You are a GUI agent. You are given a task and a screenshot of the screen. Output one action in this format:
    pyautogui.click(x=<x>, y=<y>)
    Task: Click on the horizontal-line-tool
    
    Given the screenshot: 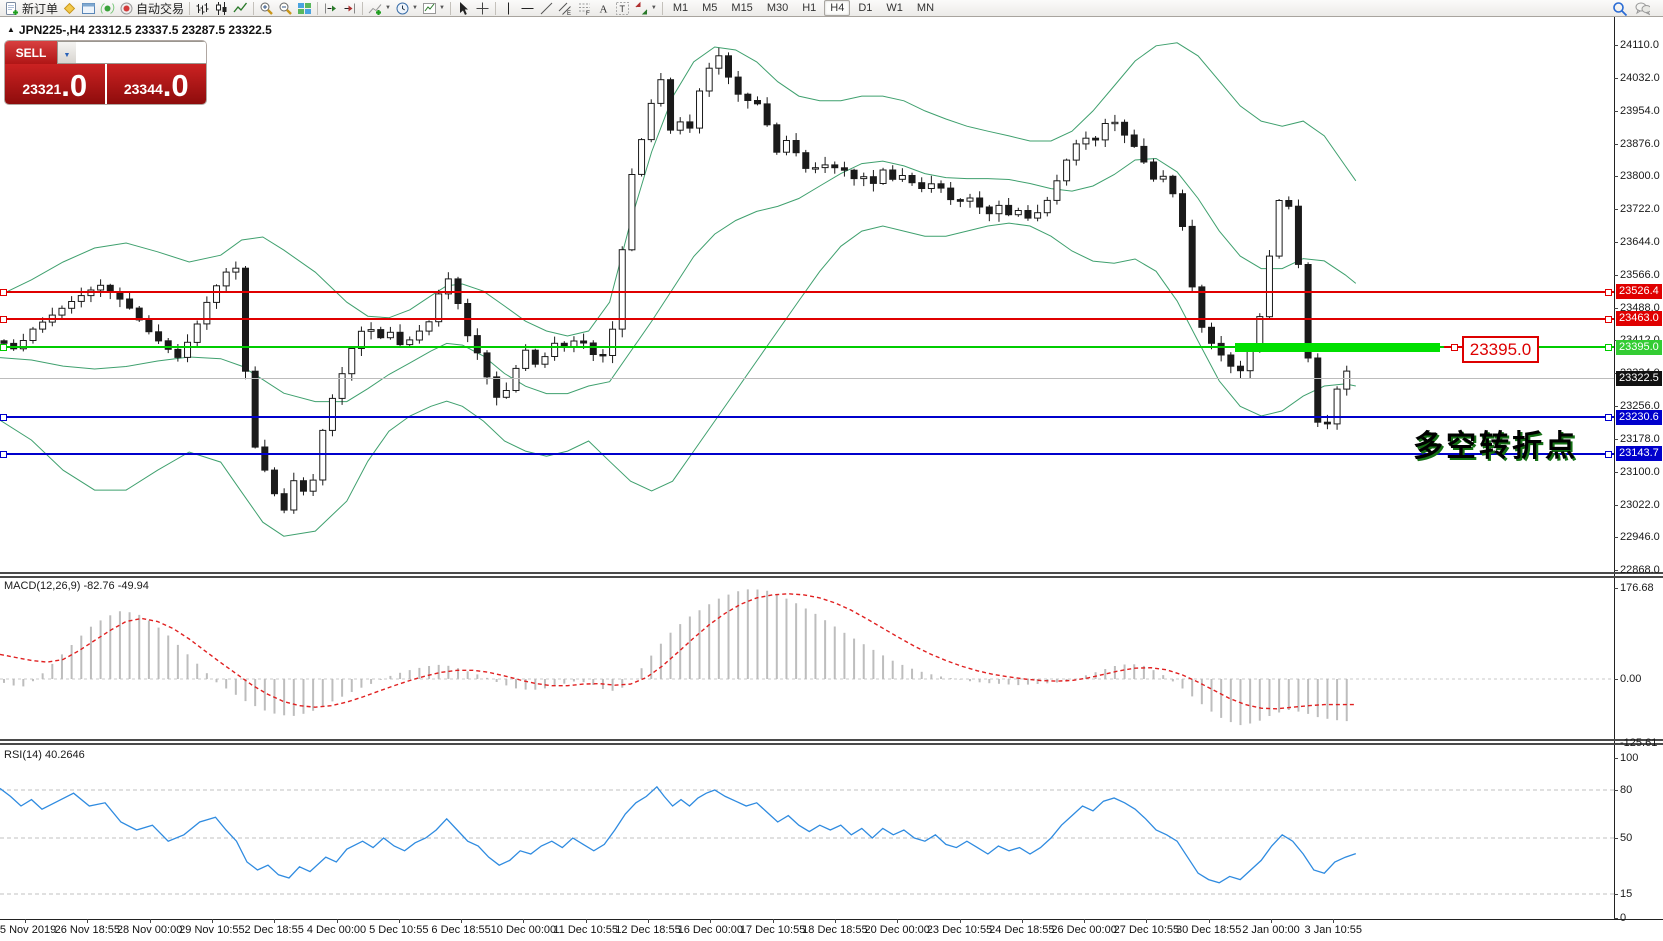 What is the action you would take?
    pyautogui.click(x=527, y=8)
    